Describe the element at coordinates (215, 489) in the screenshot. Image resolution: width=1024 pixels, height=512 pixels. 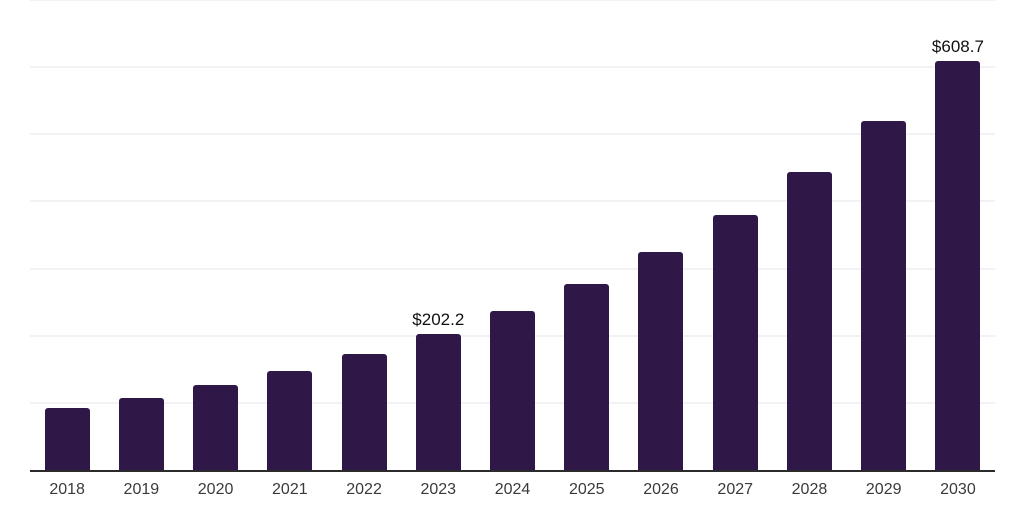
I see `x-axis-label-2020: 2020` at that location.